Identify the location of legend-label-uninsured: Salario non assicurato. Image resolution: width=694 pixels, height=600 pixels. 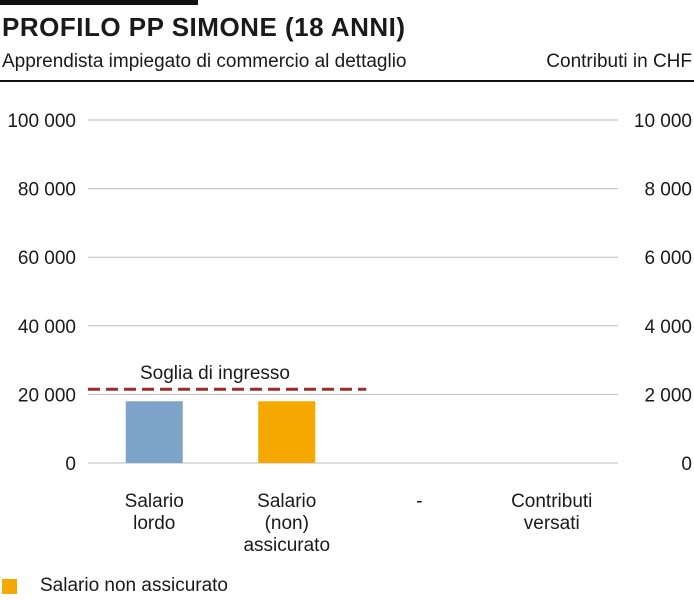
(134, 585).